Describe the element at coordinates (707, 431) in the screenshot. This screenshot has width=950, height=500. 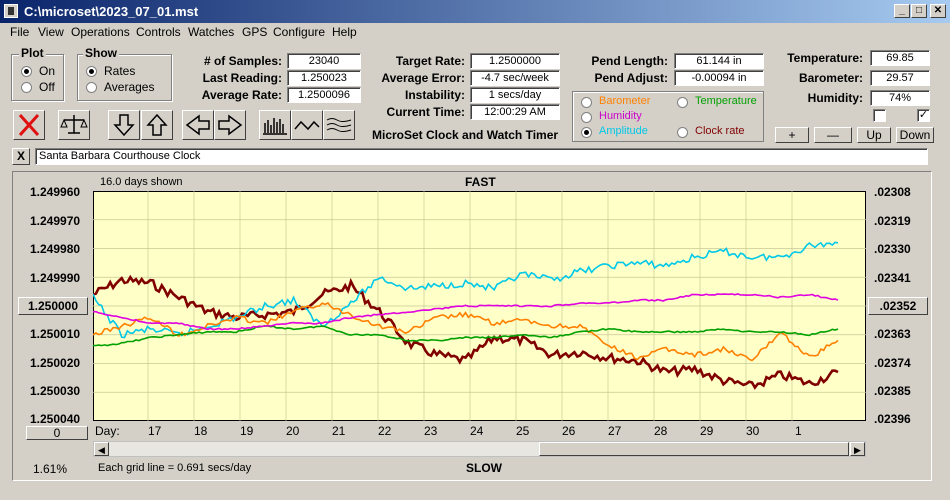
I see `x-tick: 29` at that location.